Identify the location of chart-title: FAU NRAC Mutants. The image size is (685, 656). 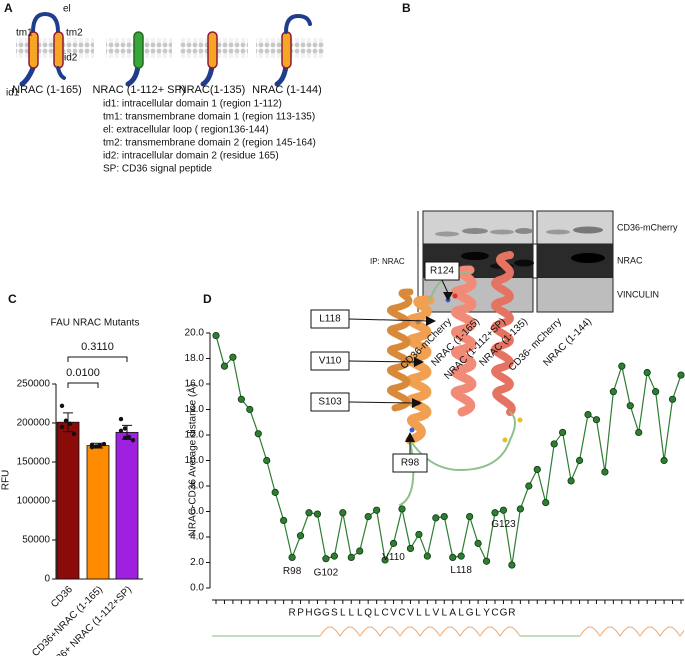
(95, 323).